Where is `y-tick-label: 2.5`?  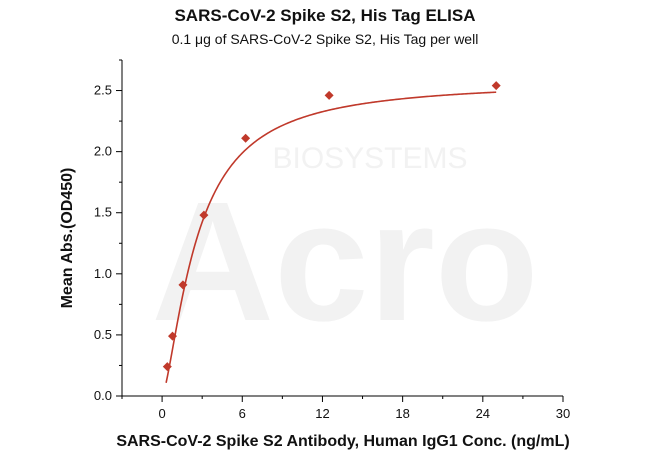 y-tick-label: 2.5 is located at coordinates (103, 90).